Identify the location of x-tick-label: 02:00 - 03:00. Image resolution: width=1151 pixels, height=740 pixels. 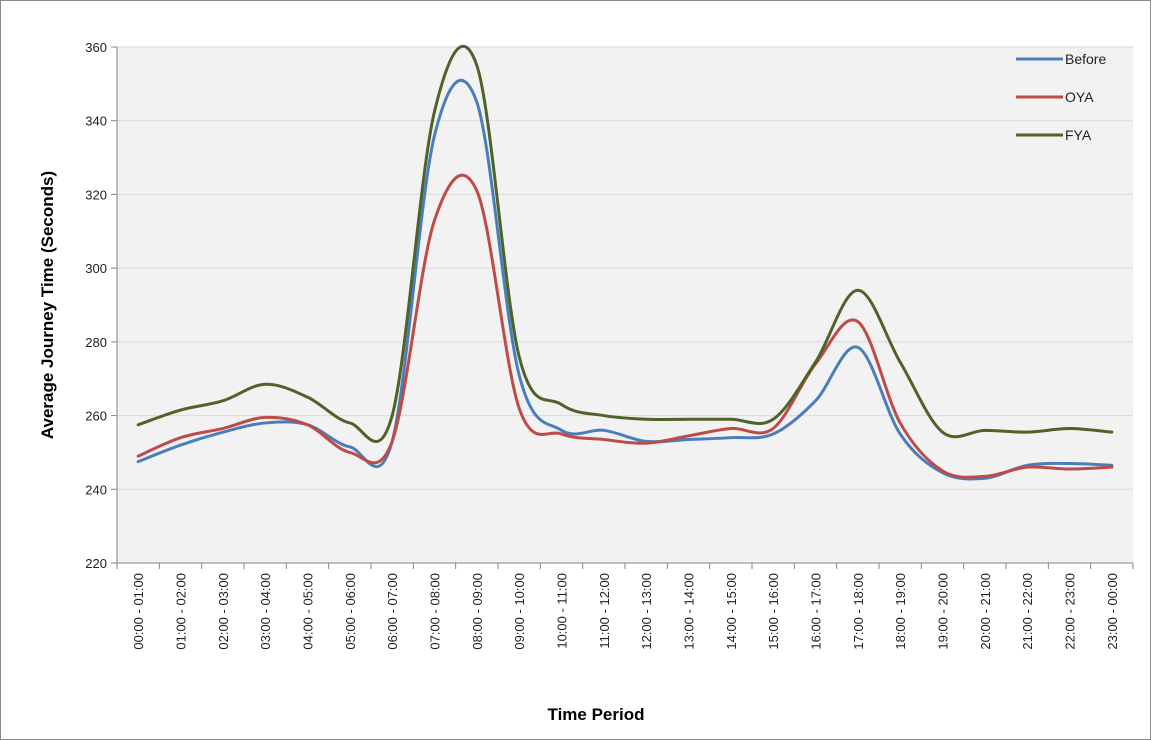
(223, 611).